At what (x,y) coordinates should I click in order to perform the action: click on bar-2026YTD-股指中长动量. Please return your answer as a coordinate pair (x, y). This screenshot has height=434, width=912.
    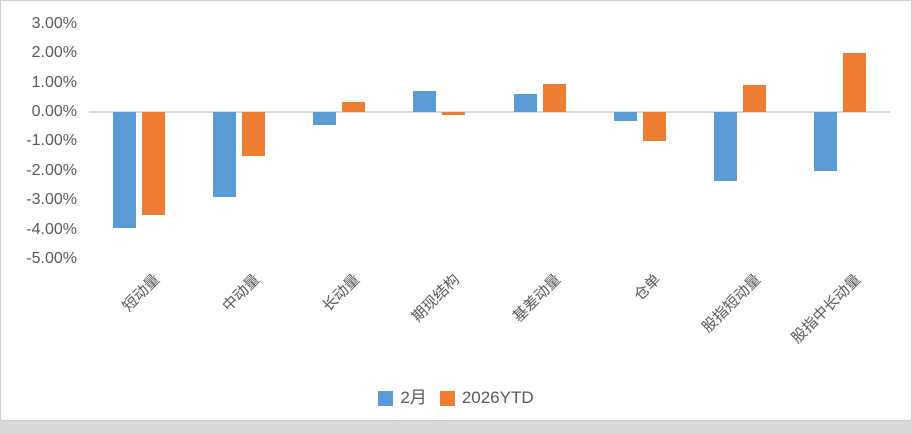
    Looking at the image, I should click on (854, 82).